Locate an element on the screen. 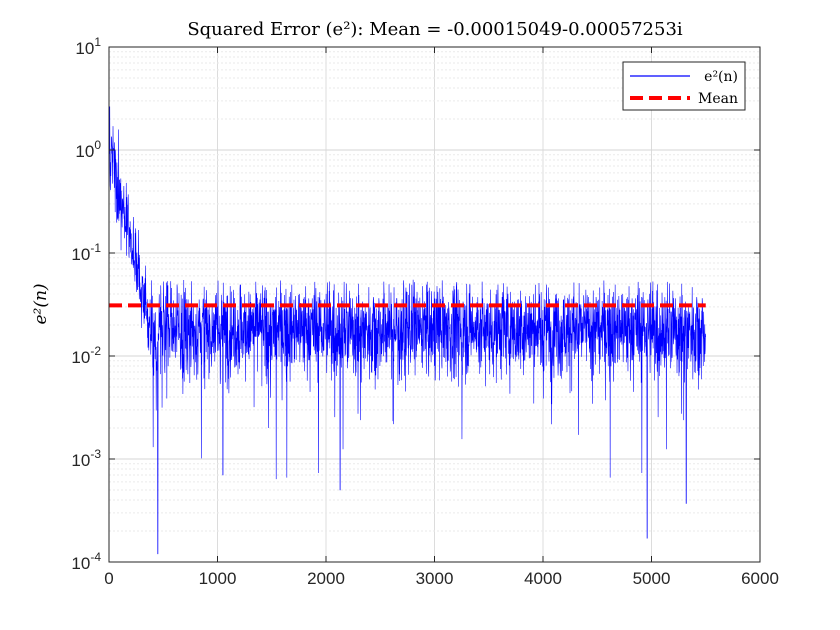 The width and height of the screenshot is (840, 630). y-tick-label: 10⁻² is located at coordinates (86, 355).